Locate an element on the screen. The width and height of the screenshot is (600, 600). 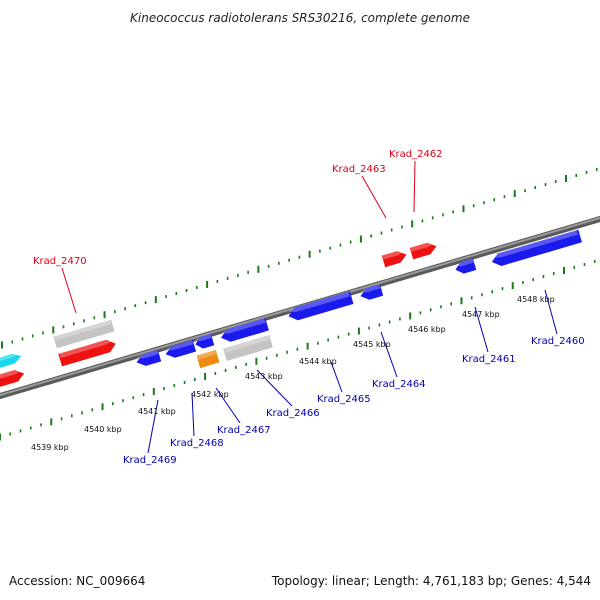
ruler-label-4540: 4540 kbp is located at coordinates (103, 429).